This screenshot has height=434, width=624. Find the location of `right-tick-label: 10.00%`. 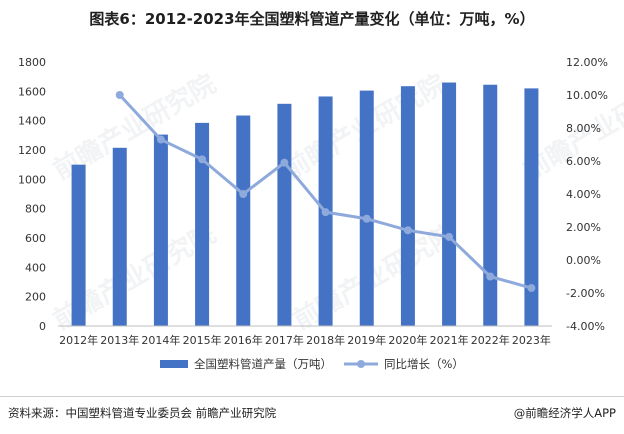

right-tick-label: 10.00% is located at coordinates (587, 95).